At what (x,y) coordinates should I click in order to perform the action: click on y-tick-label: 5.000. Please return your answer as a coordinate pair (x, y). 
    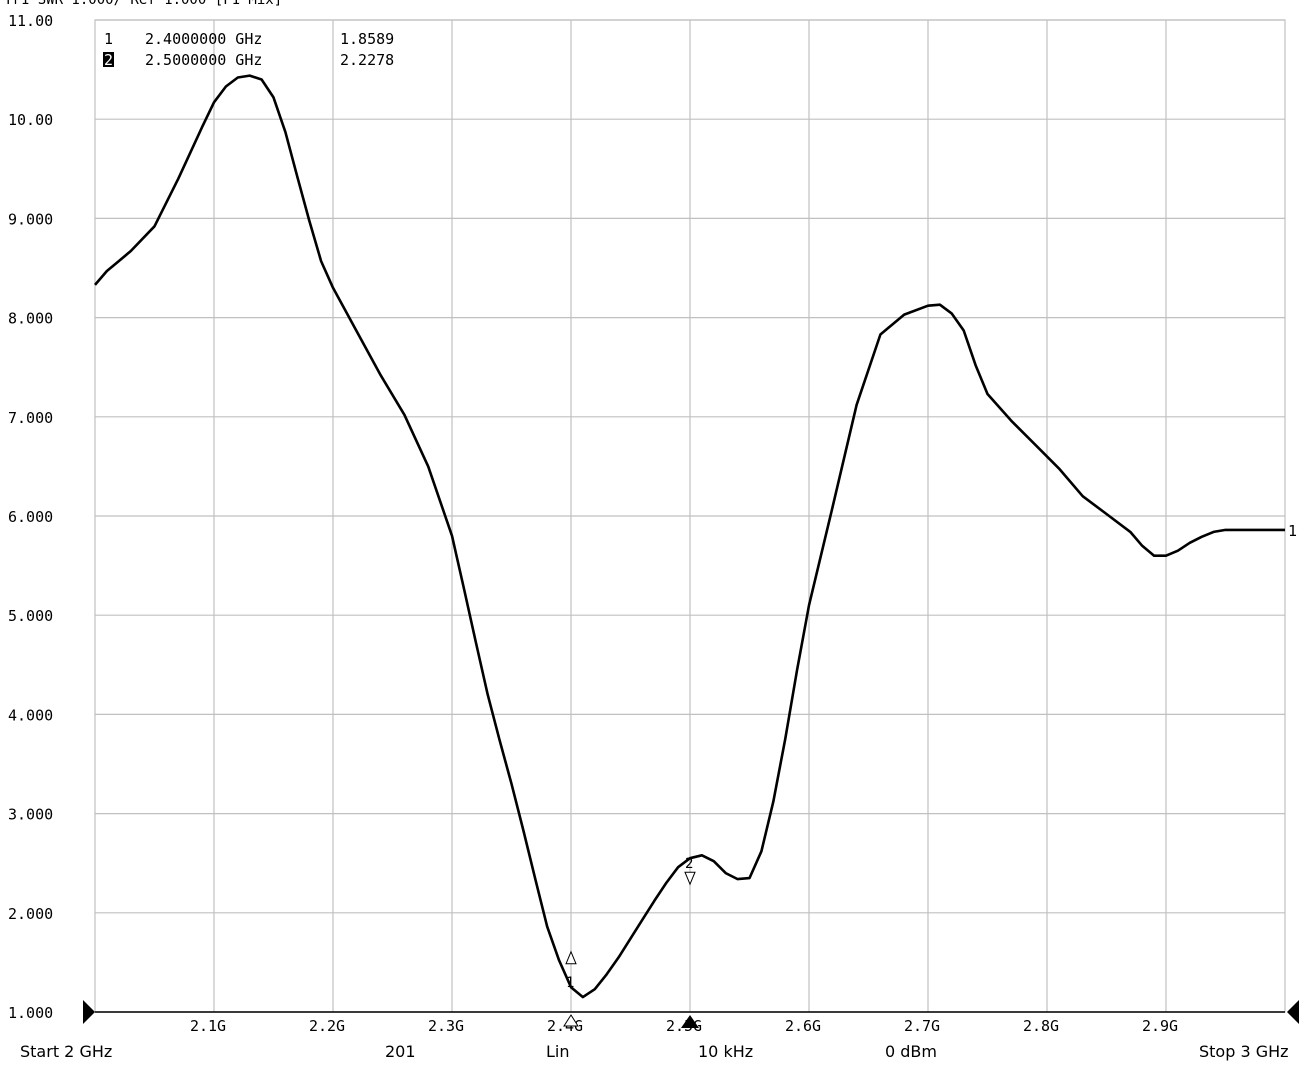
    Looking at the image, I should click on (30, 616).